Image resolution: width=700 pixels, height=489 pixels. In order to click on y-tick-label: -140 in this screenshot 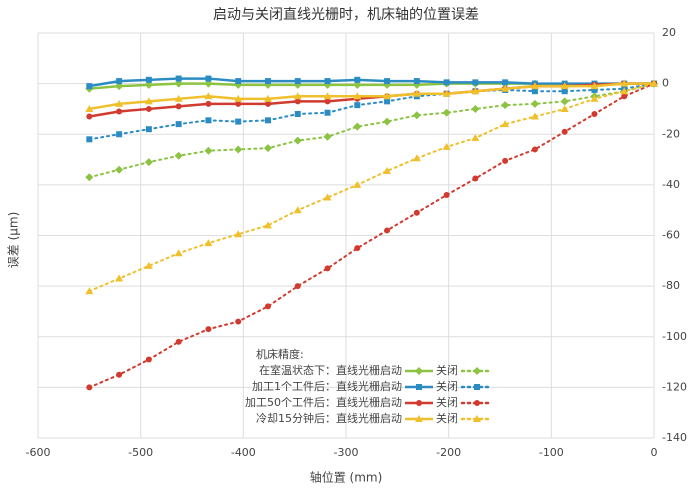, I will do `click(674, 437)`.